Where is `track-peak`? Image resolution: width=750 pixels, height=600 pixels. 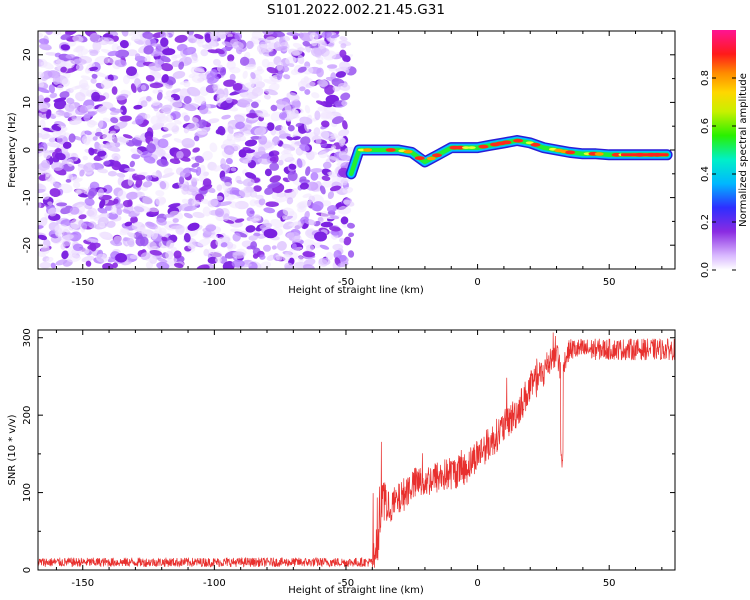
track-peak is located at coordinates (535, 144).